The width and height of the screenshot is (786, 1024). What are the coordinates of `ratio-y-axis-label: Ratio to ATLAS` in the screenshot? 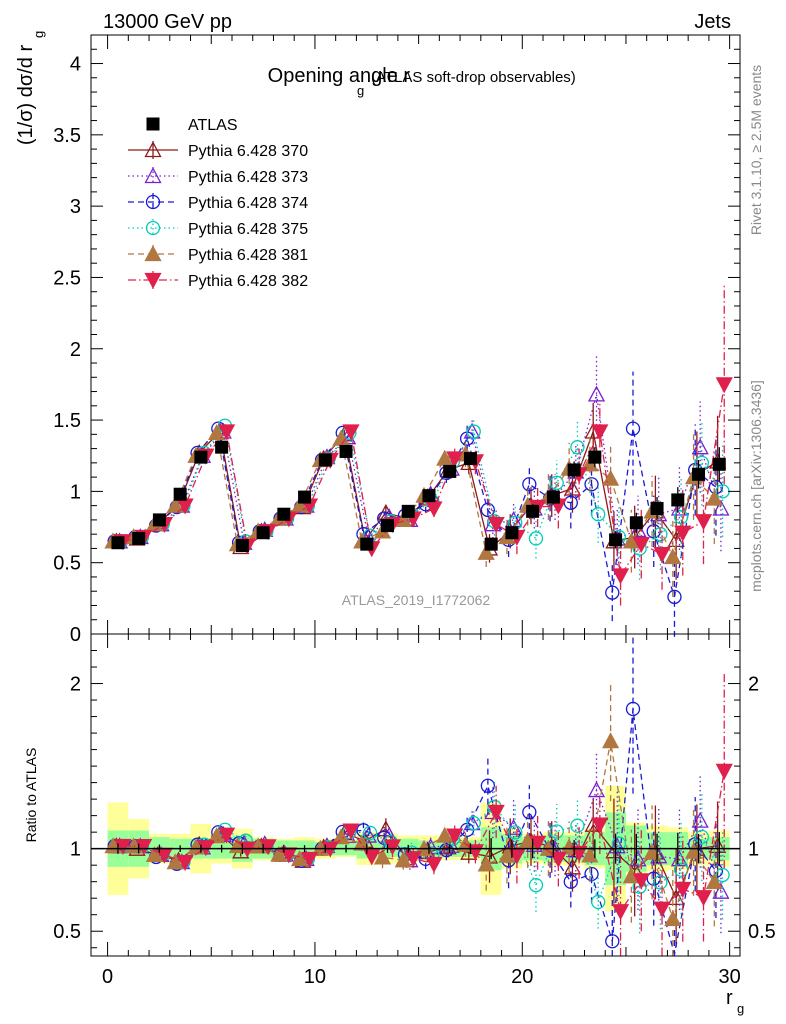 It's located at (31, 795).